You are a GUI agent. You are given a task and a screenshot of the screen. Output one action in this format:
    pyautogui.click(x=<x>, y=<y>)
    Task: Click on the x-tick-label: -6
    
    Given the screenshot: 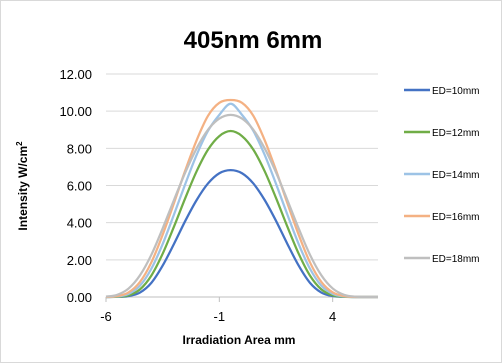 What is the action you would take?
    pyautogui.click(x=106, y=316)
    